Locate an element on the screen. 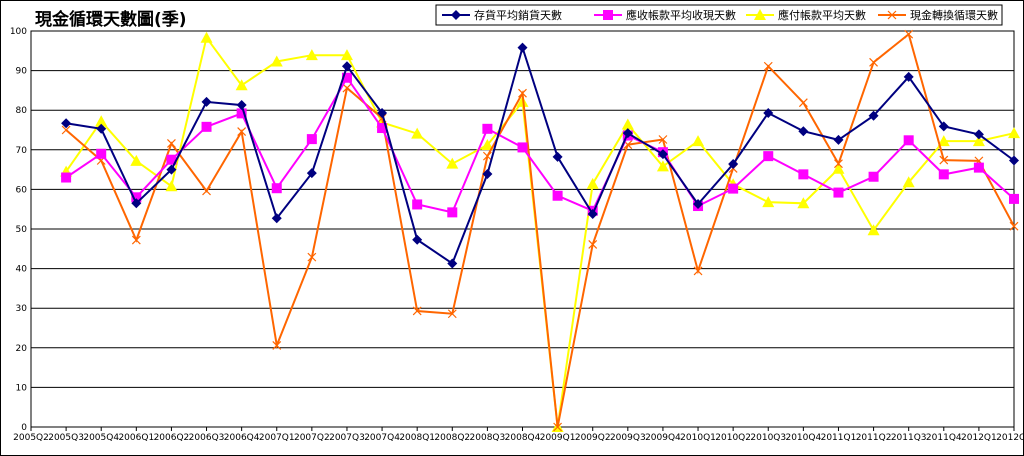 This screenshot has height=456, width=1024. y-tick-label: 60 is located at coordinates (22, 190).